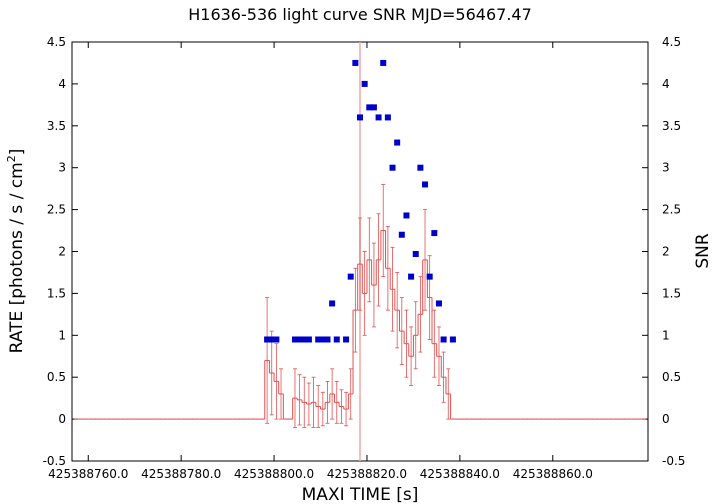 This screenshot has width=720, height=504. I want to click on x-axis-label: MAXI TIME [s], so click(360, 494).